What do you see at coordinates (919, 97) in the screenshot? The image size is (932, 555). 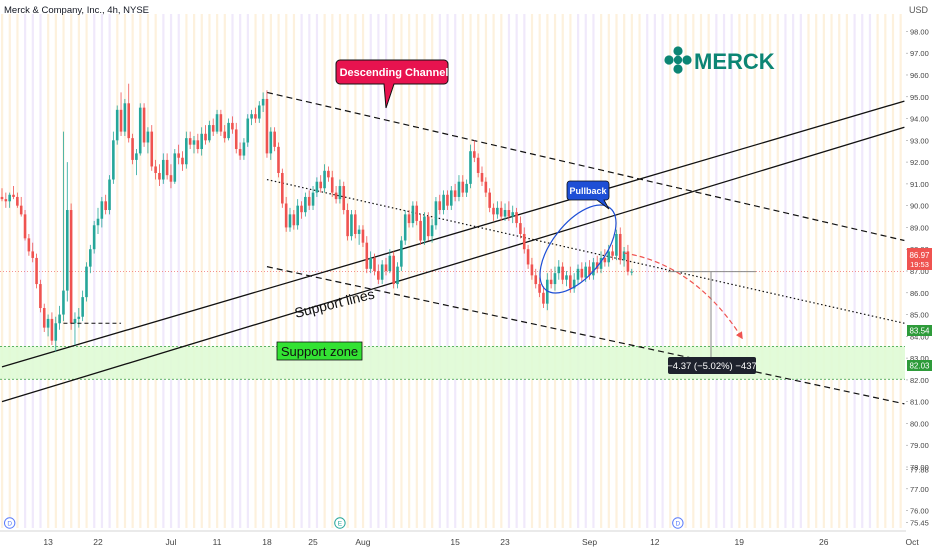 I see `y-tick-label: 95.00` at bounding box center [919, 97].